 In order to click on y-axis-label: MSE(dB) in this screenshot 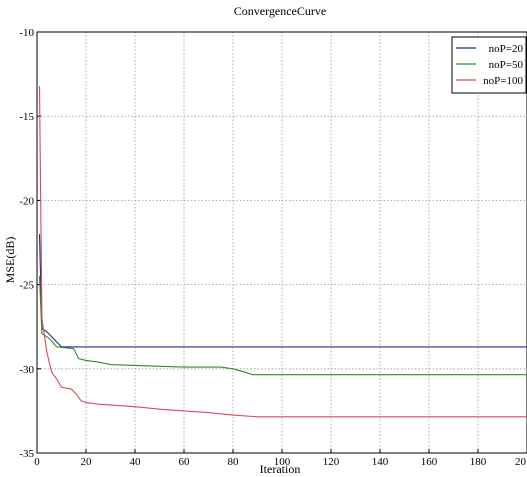, I will do `click(10, 260)`.